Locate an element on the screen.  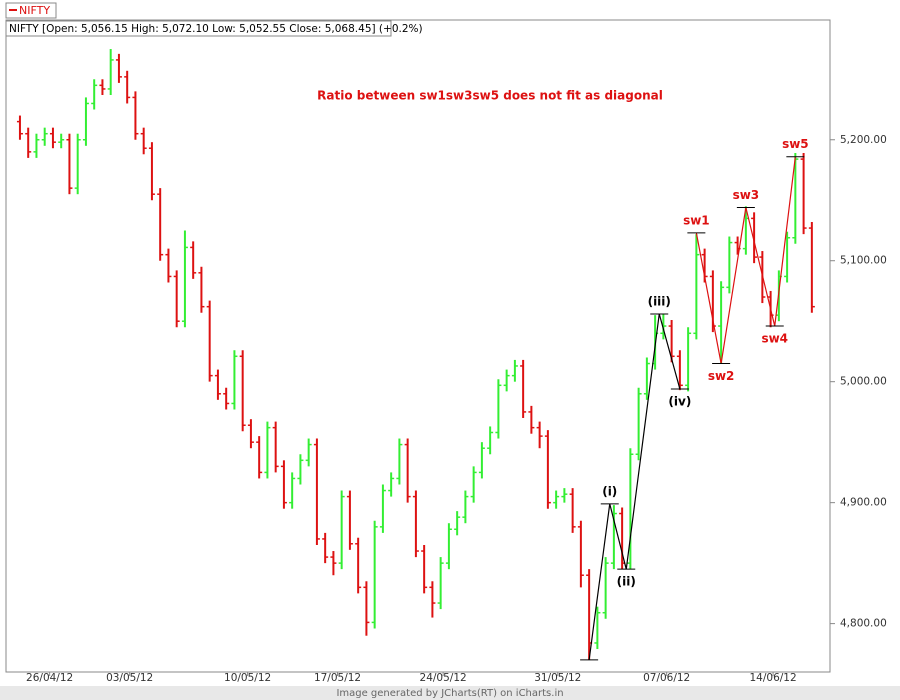
wave-label: sw4 is located at coordinates (774, 339).